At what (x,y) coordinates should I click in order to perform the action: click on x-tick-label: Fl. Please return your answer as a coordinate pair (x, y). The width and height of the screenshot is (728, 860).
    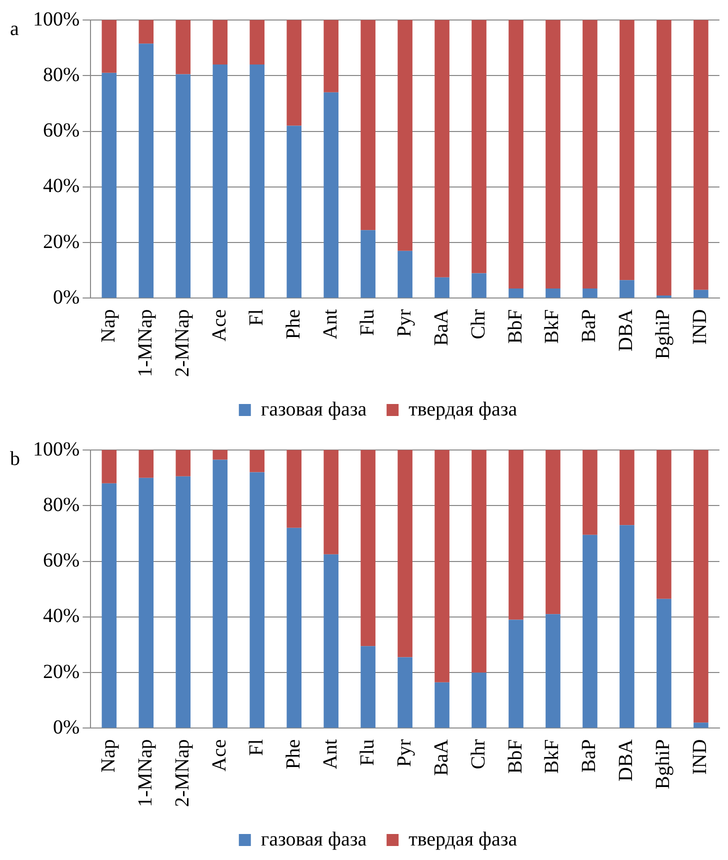
    Looking at the image, I should click on (256, 747).